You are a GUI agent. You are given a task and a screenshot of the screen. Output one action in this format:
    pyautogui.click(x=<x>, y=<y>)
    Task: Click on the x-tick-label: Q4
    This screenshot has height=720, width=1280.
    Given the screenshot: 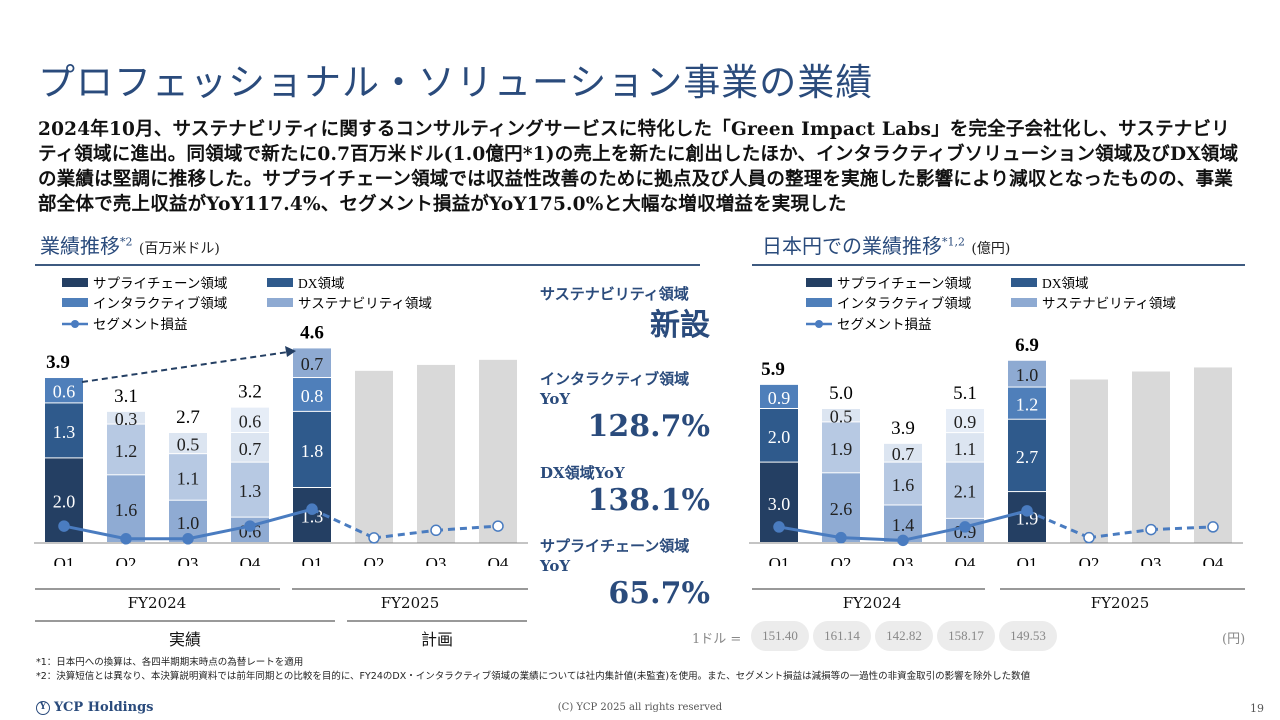 What is the action you would take?
    pyautogui.click(x=965, y=560)
    